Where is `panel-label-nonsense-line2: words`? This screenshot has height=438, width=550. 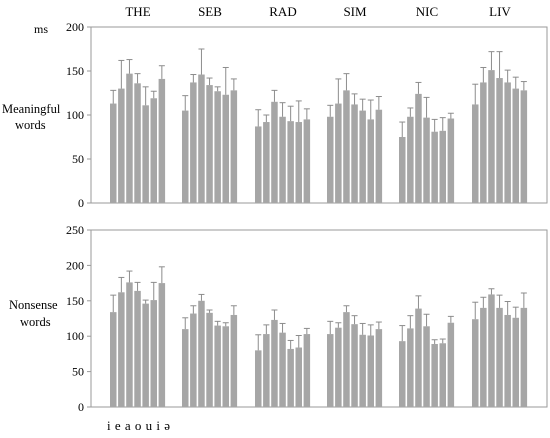 panel-label-nonsense-line2: words is located at coordinates (35, 322).